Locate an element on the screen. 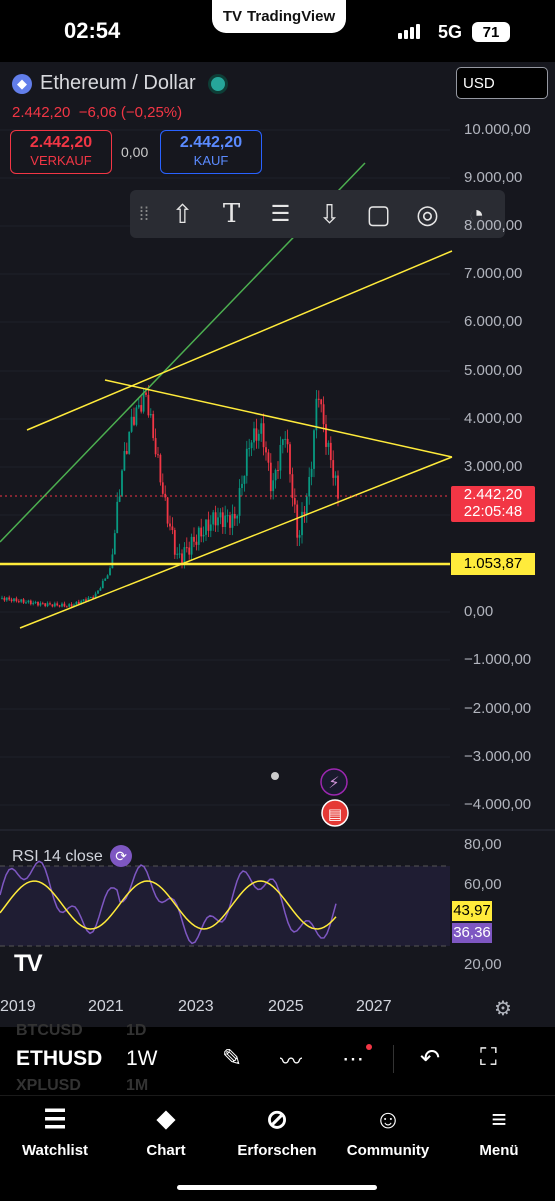 Image resolution: width=555 pixels, height=1201 pixels. nav-watchlist: ☰ Watchlist is located at coordinates (55, 1130).